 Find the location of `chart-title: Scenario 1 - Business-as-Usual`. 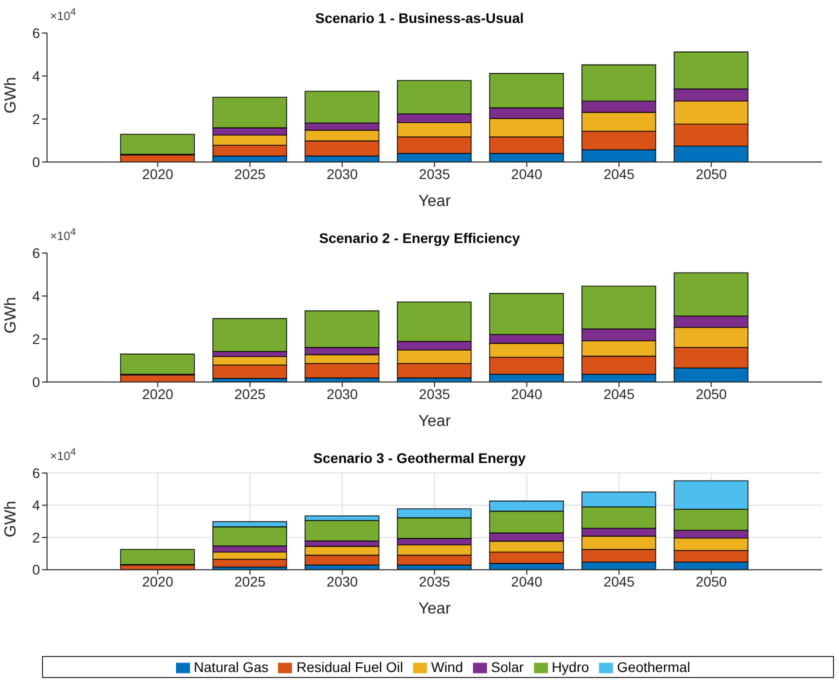

chart-title: Scenario 1 - Business-as-Usual is located at coordinates (419, 18).